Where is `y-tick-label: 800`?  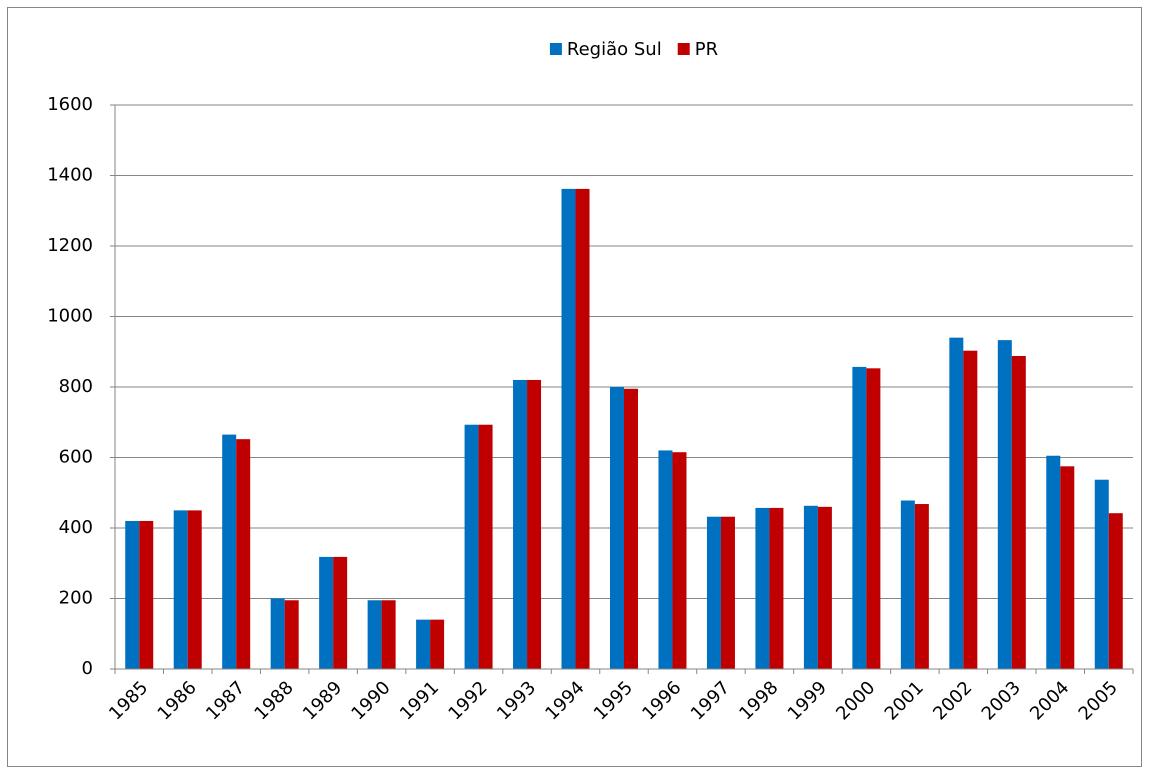
y-tick-label: 800 is located at coordinates (76, 386).